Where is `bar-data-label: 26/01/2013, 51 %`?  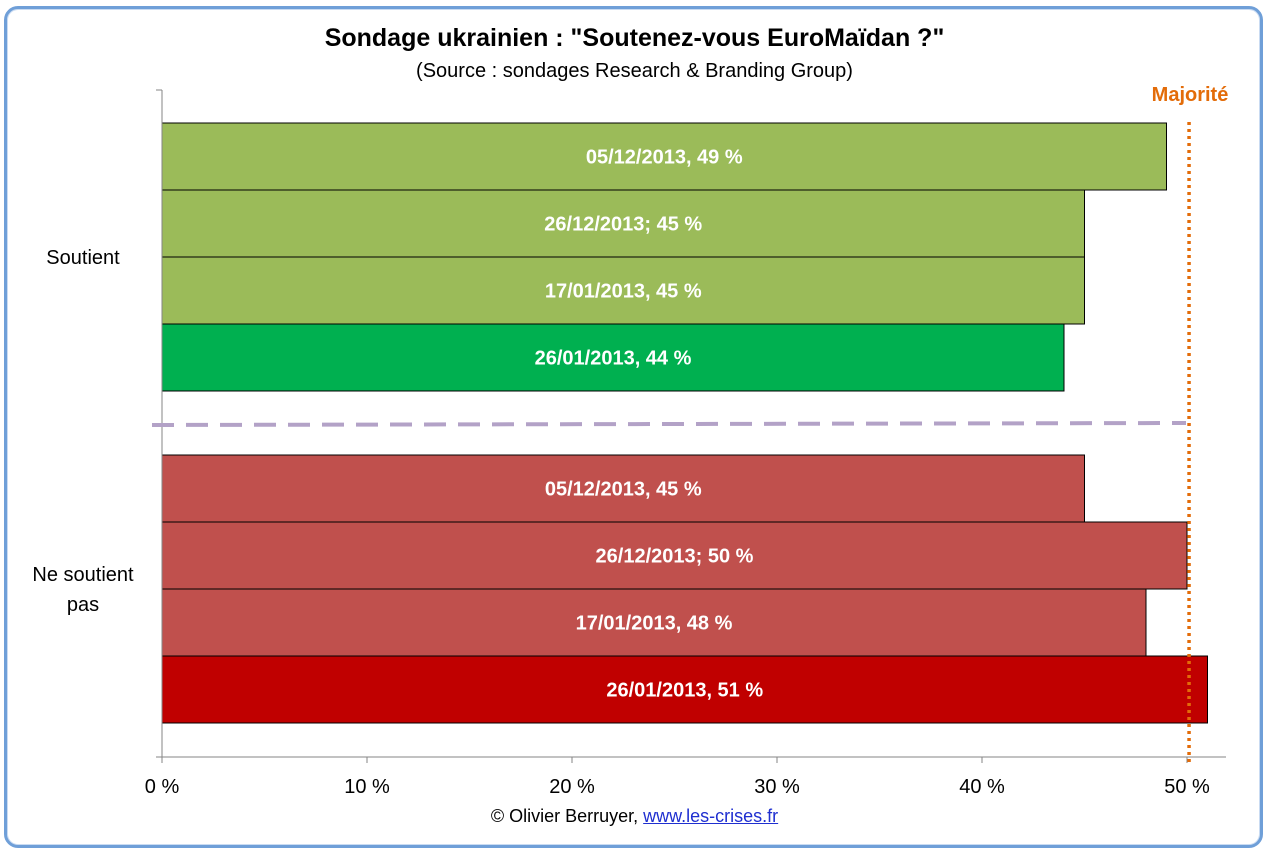 bar-data-label: 26/01/2013, 51 % is located at coordinates (684, 691).